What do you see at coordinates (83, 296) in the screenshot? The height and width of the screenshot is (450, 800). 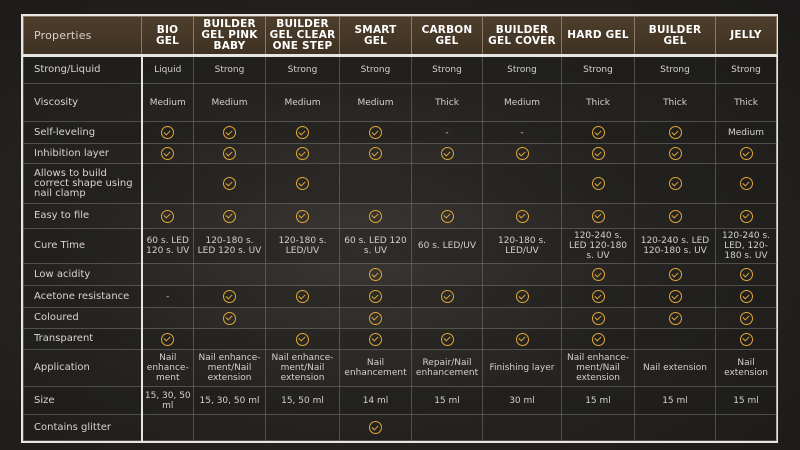 I see `row-label: Acetone resistance` at bounding box center [83, 296].